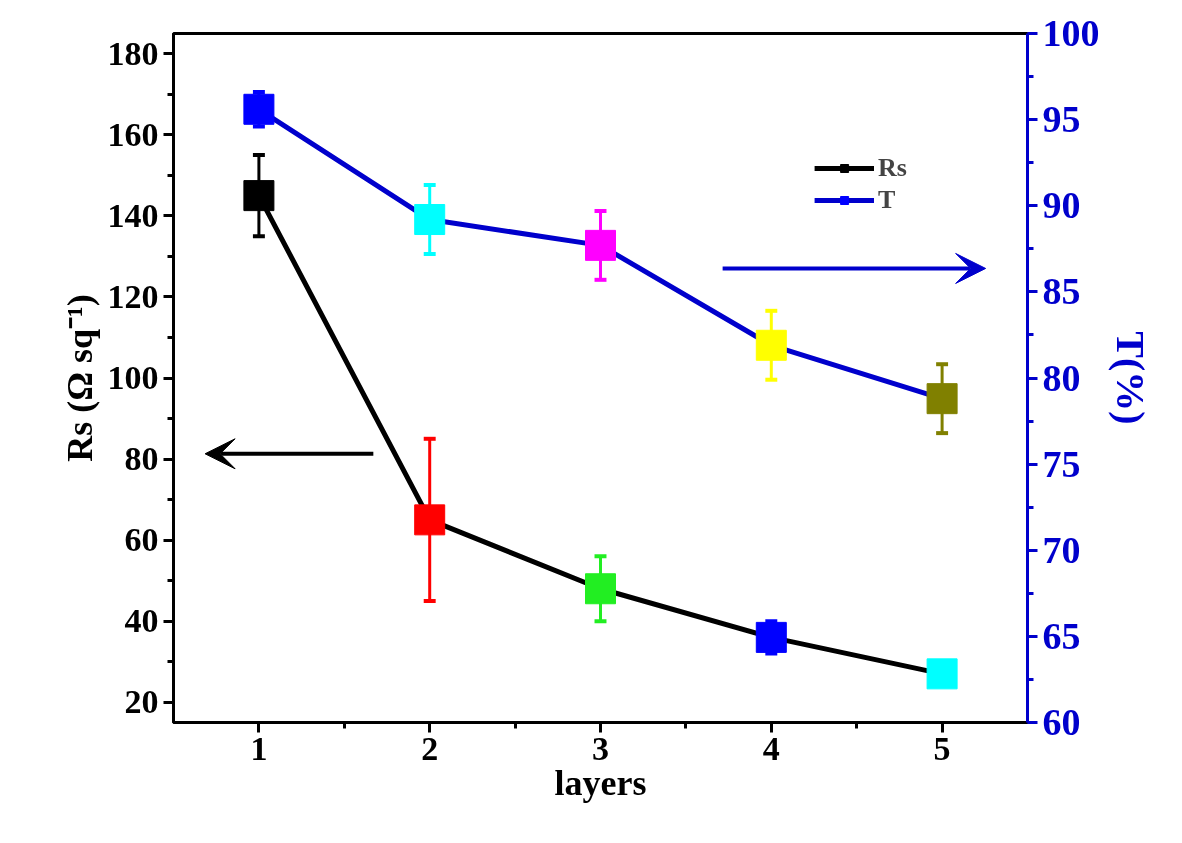 This screenshot has height=843, width=1182. I want to click on y-tick-label: 120, so click(133, 296).